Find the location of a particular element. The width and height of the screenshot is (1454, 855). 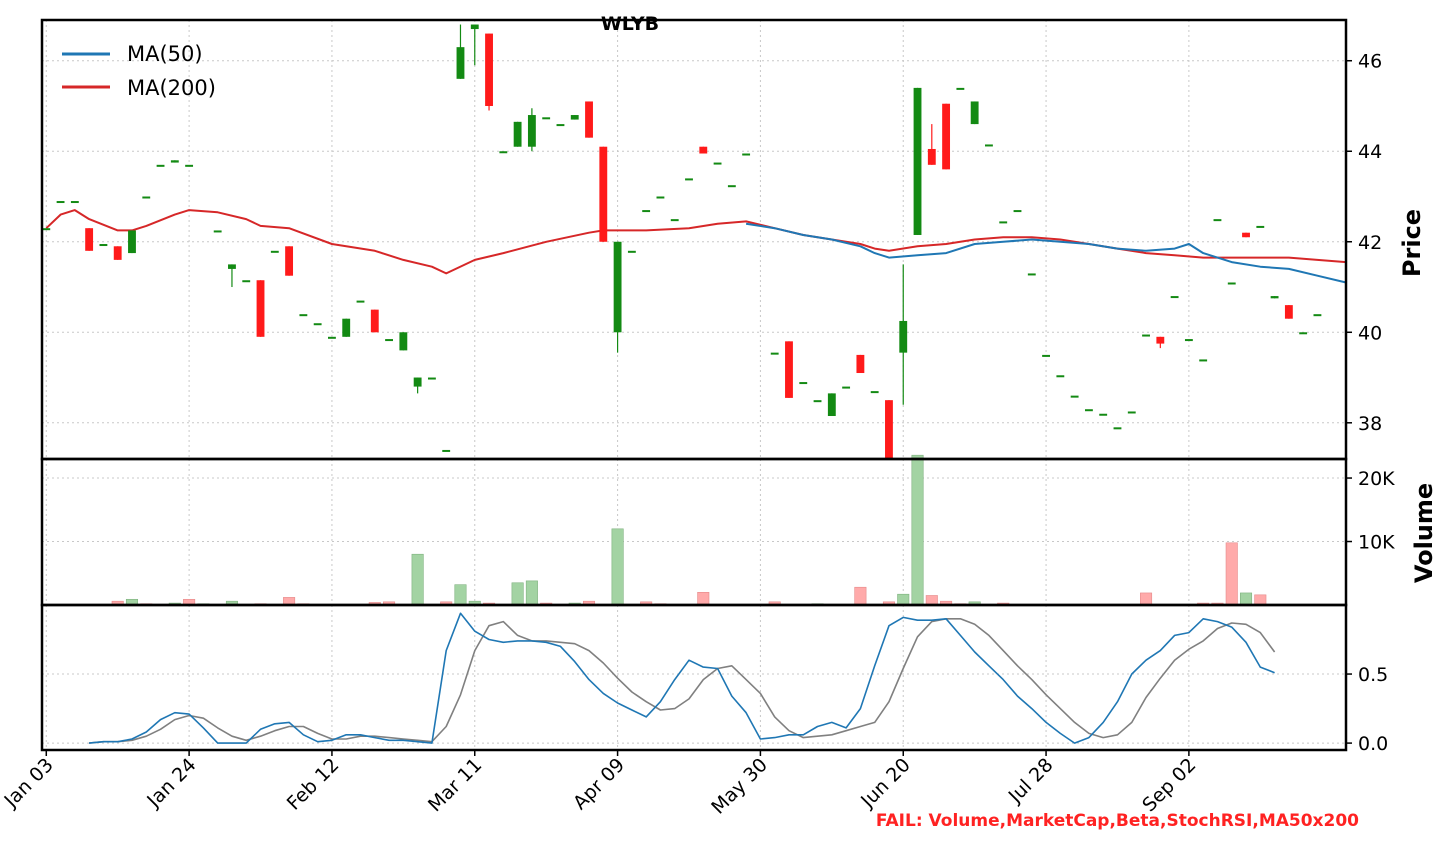

price-y-tick-label: 44 is located at coordinates (1370, 152).